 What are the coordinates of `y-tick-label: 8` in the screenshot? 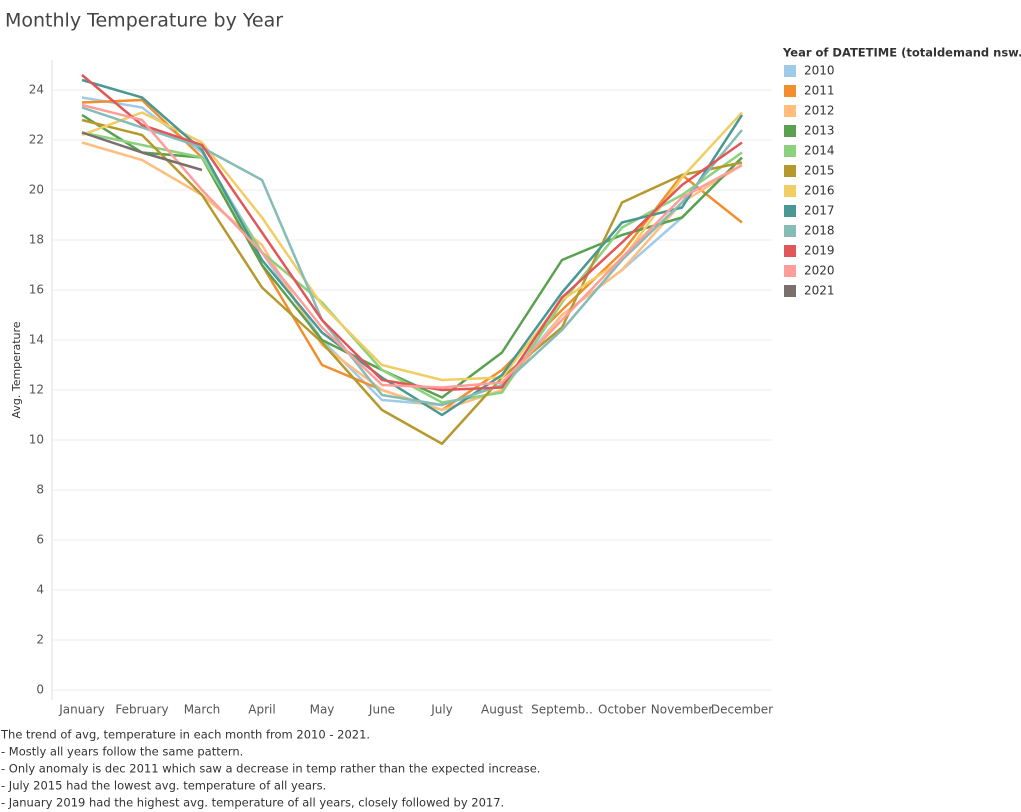 It's located at (40, 490).